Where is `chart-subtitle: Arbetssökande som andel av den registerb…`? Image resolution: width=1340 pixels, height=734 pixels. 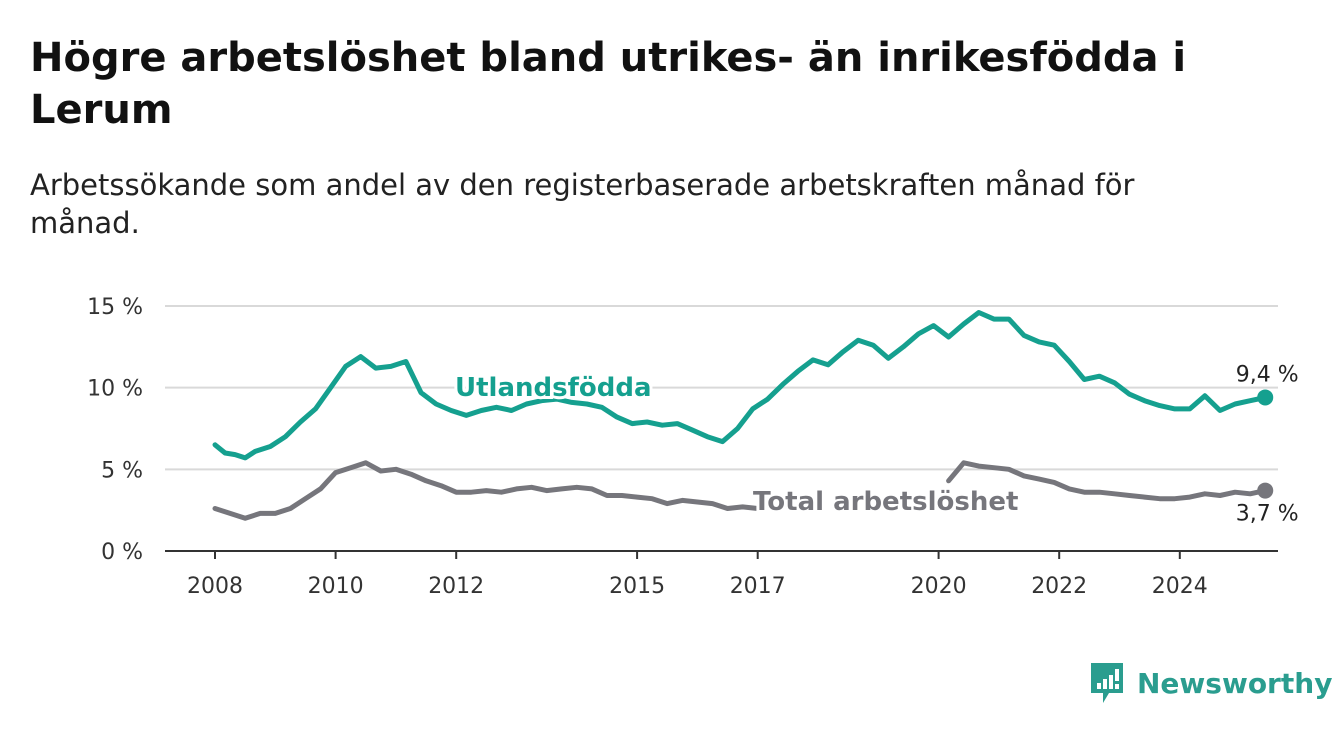 chart-subtitle: Arbetssökande som andel av den registerb… is located at coordinates (582, 204).